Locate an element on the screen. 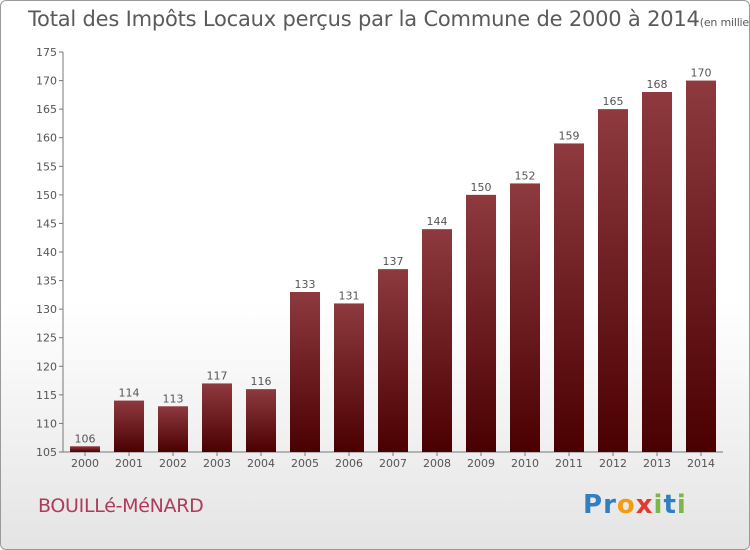 The width and height of the screenshot is (750, 550). y-tick-label: 150 is located at coordinates (46, 195).